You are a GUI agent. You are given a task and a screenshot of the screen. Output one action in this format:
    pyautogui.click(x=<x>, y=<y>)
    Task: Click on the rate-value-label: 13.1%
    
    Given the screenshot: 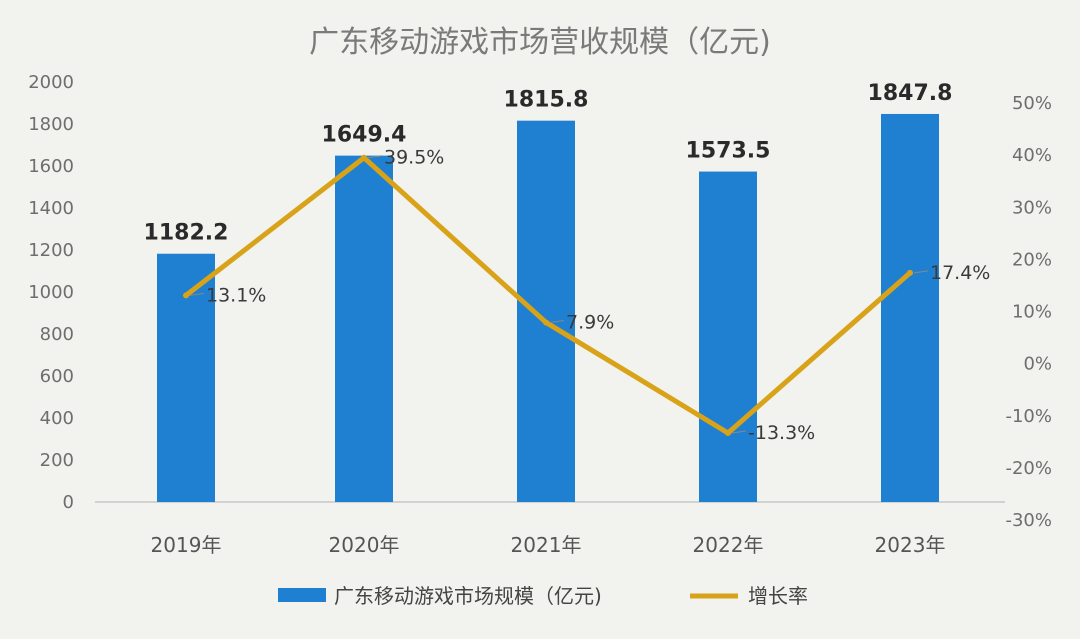 What is the action you would take?
    pyautogui.click(x=236, y=295)
    